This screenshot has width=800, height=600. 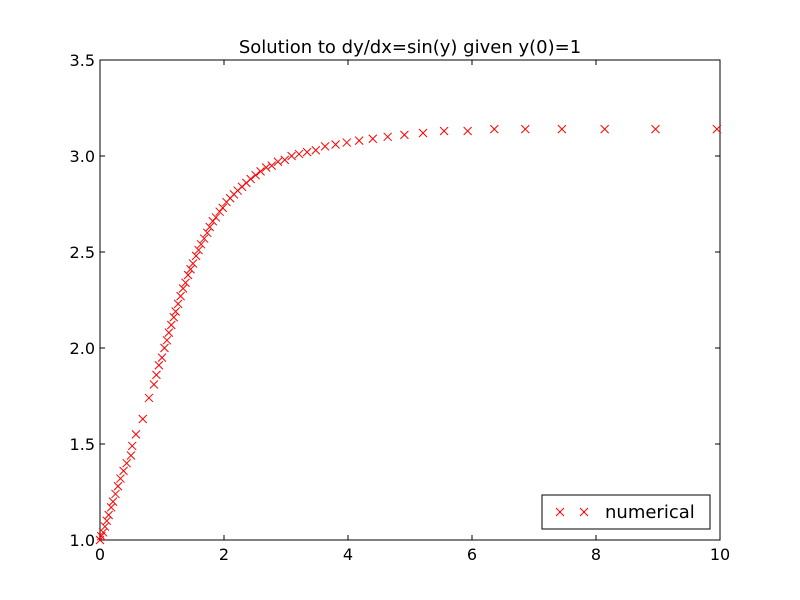 I want to click on legend: numerical, so click(x=626, y=512).